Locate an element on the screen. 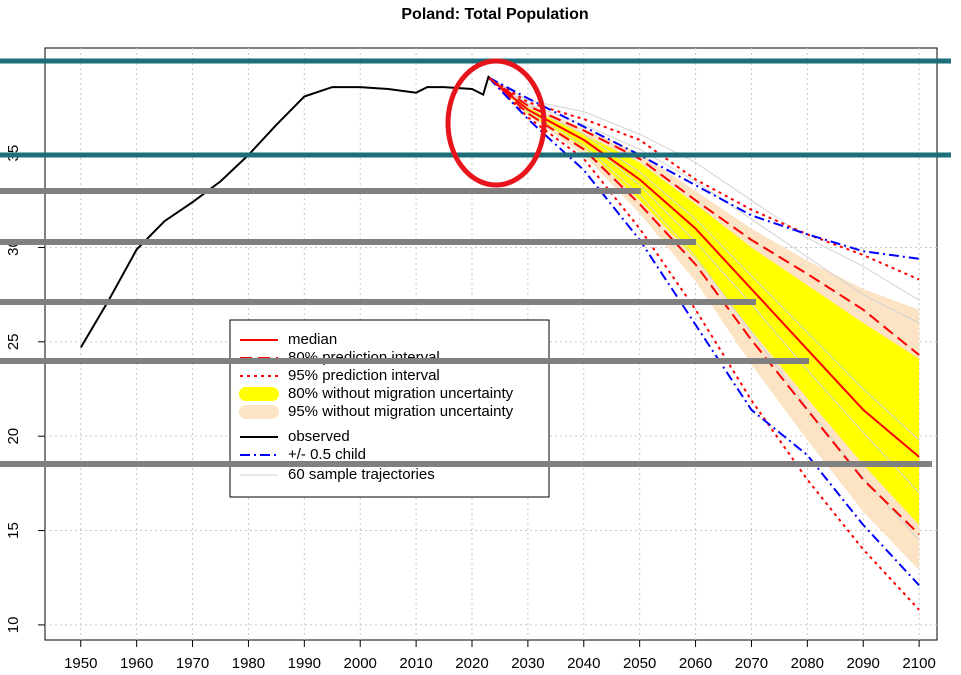 The image size is (961, 675). x-tick-label: 2090 is located at coordinates (863, 663).